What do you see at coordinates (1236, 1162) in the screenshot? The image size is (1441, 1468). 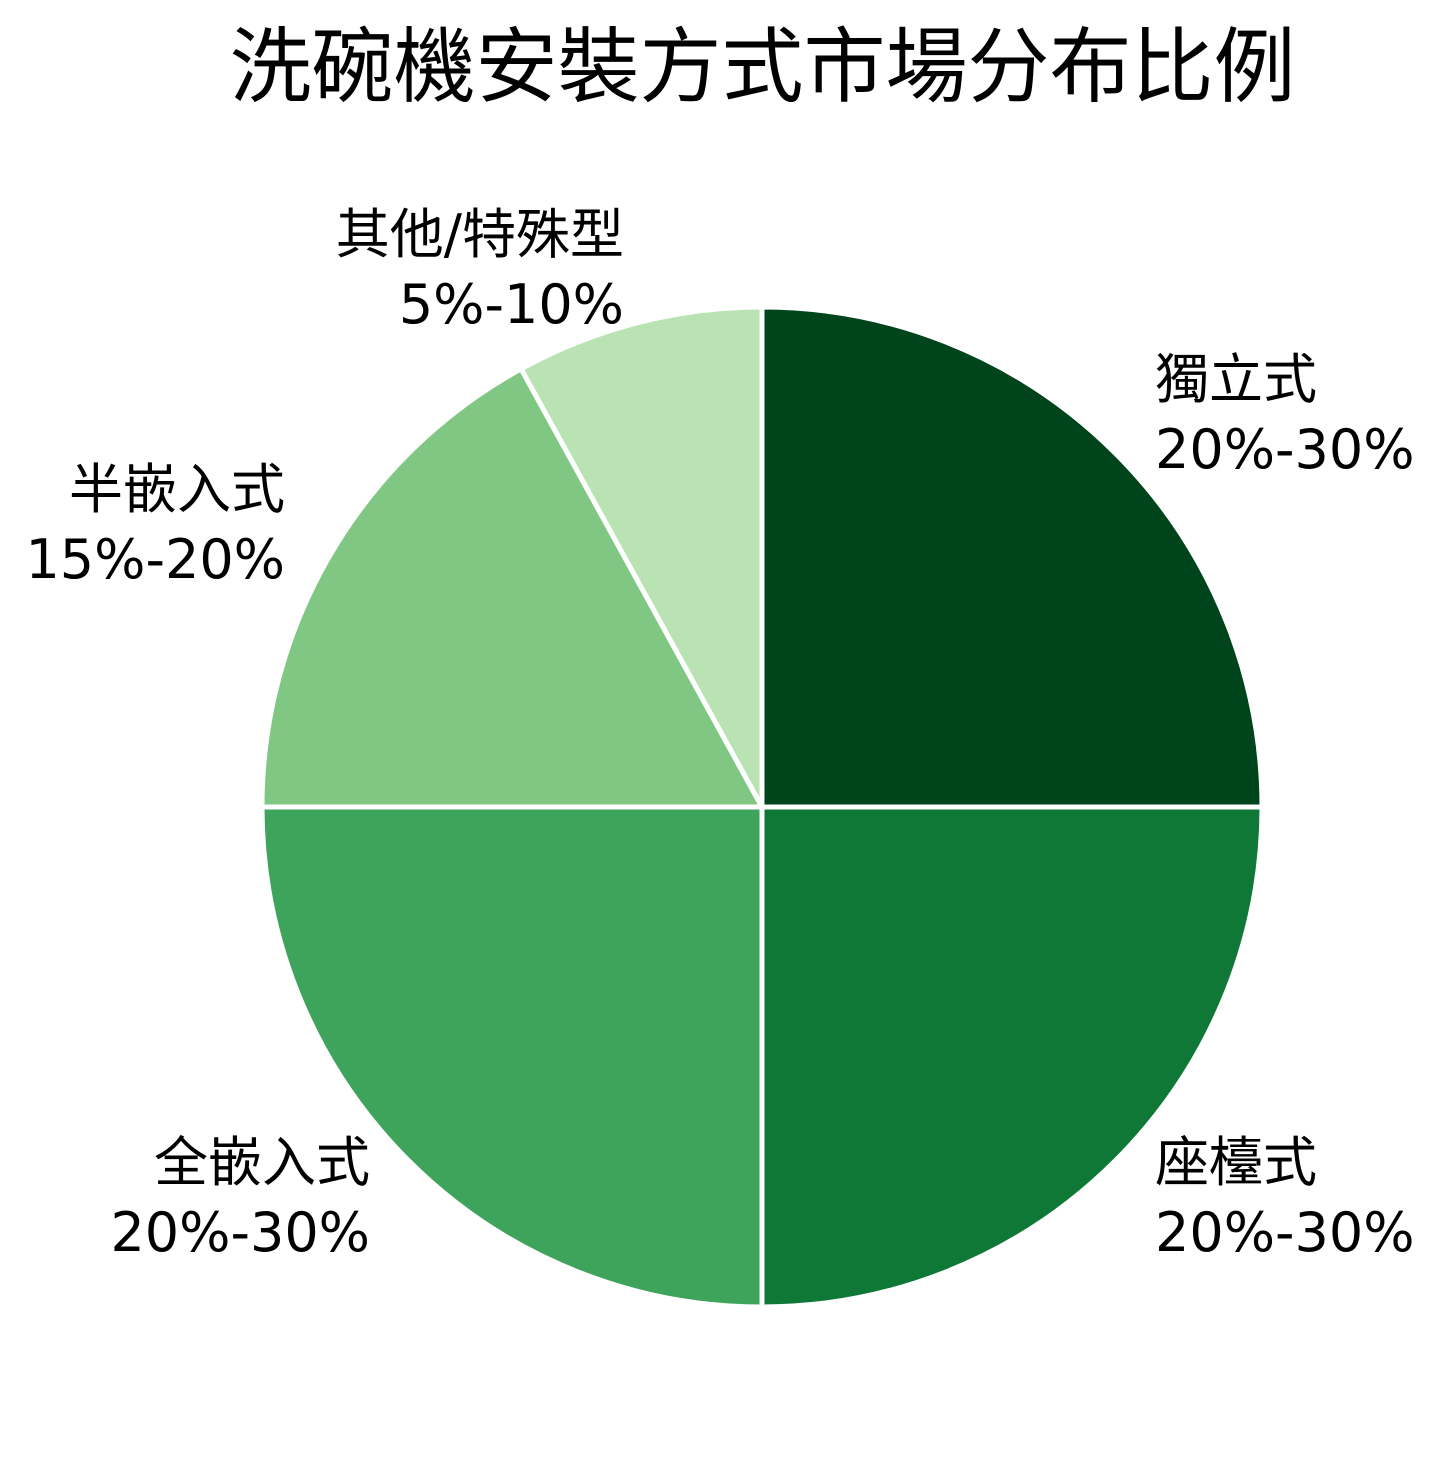 I see `label-countertop-name: 座檯式` at bounding box center [1236, 1162].